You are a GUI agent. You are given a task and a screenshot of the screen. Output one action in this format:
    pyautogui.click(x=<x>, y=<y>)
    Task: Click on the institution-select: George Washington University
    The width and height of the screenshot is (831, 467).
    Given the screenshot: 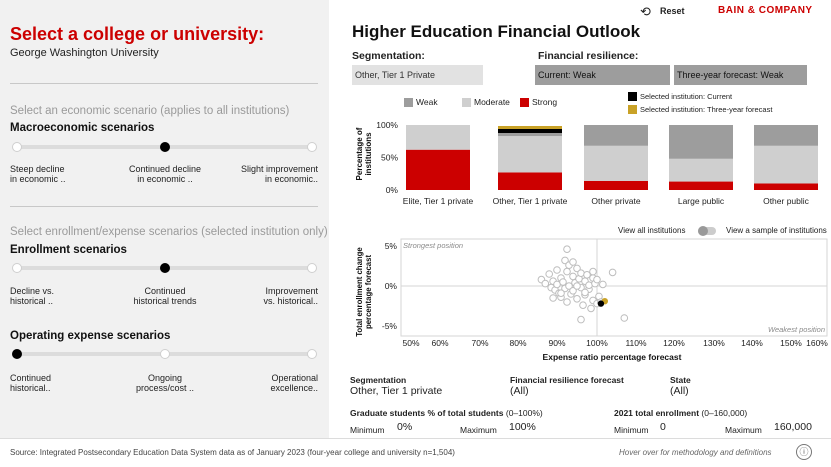 What is the action you would take?
    pyautogui.click(x=84, y=53)
    